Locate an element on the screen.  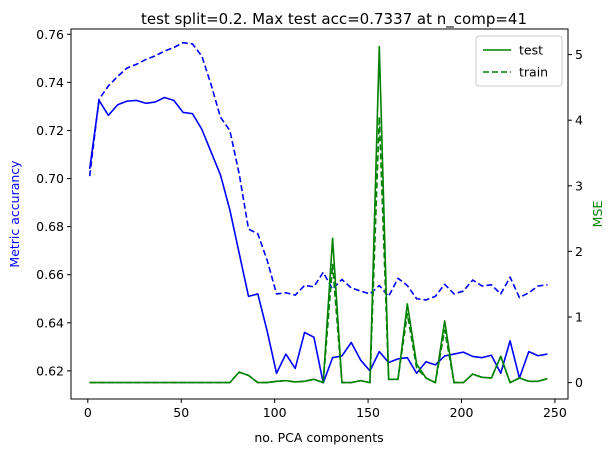
x-tick-label: 50 is located at coordinates (181, 412).